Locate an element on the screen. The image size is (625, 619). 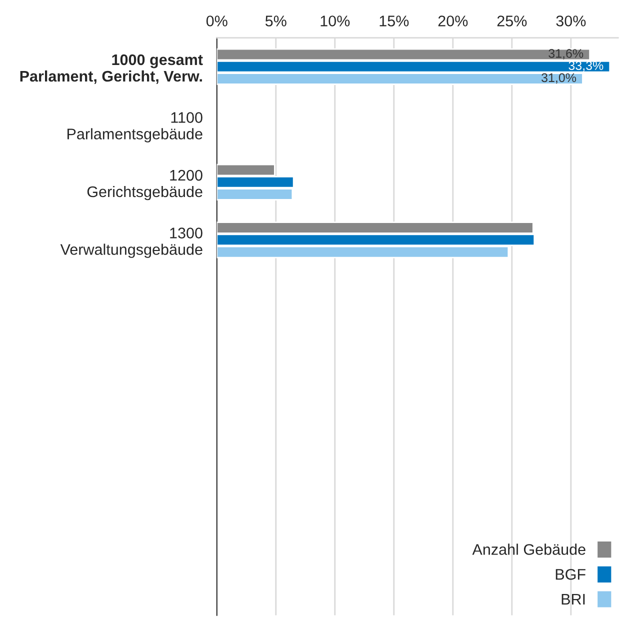
x-tick-label: 5% is located at coordinates (275, 21).